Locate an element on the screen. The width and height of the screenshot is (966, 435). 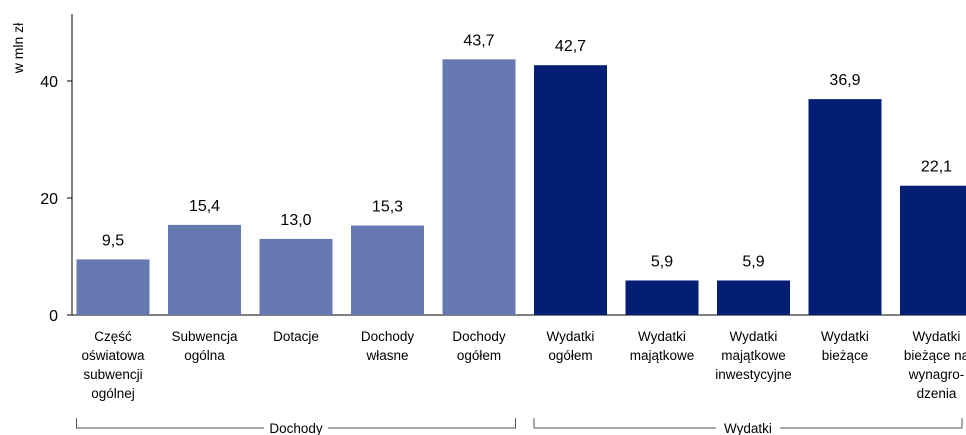
y-tick-label: 0 is located at coordinates (53, 316).